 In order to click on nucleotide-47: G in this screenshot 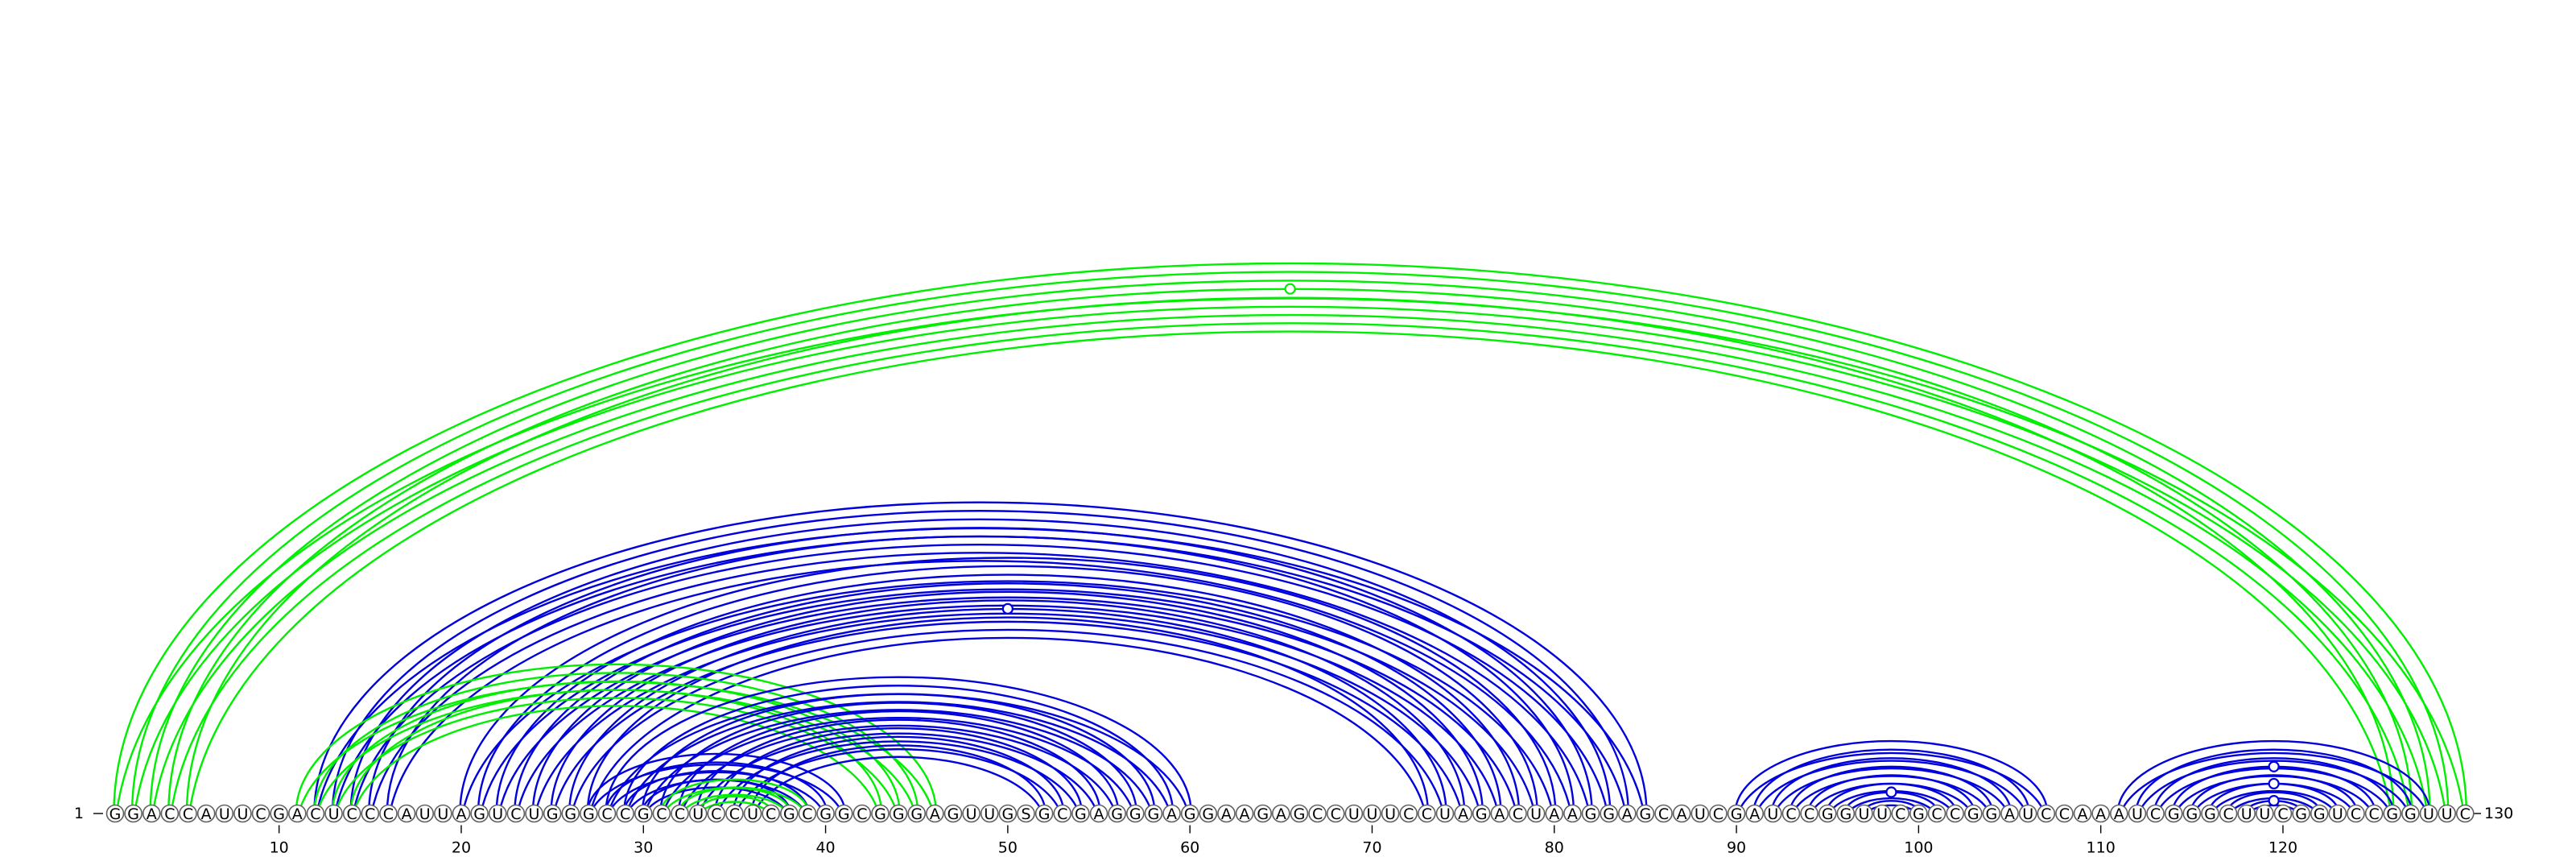, I will do `click(953, 813)`.